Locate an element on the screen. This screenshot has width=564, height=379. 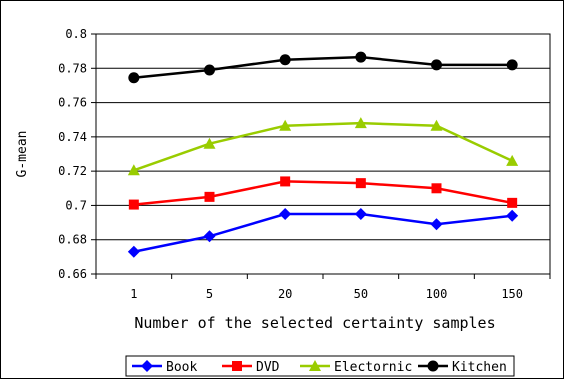
y-tick-label: 0.76 is located at coordinates (72, 103).